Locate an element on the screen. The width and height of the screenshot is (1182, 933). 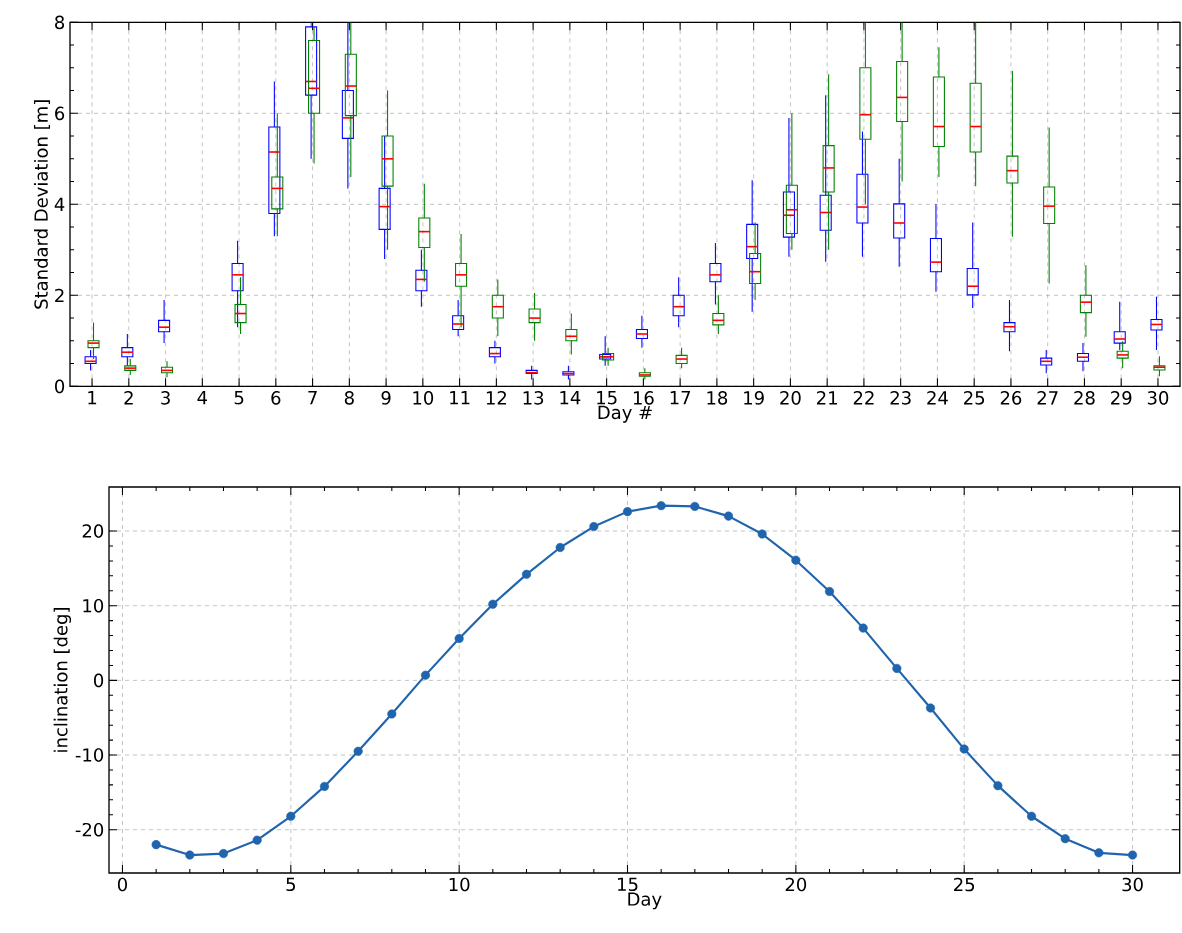
y-tick-label: -10 is located at coordinates (89, 755).